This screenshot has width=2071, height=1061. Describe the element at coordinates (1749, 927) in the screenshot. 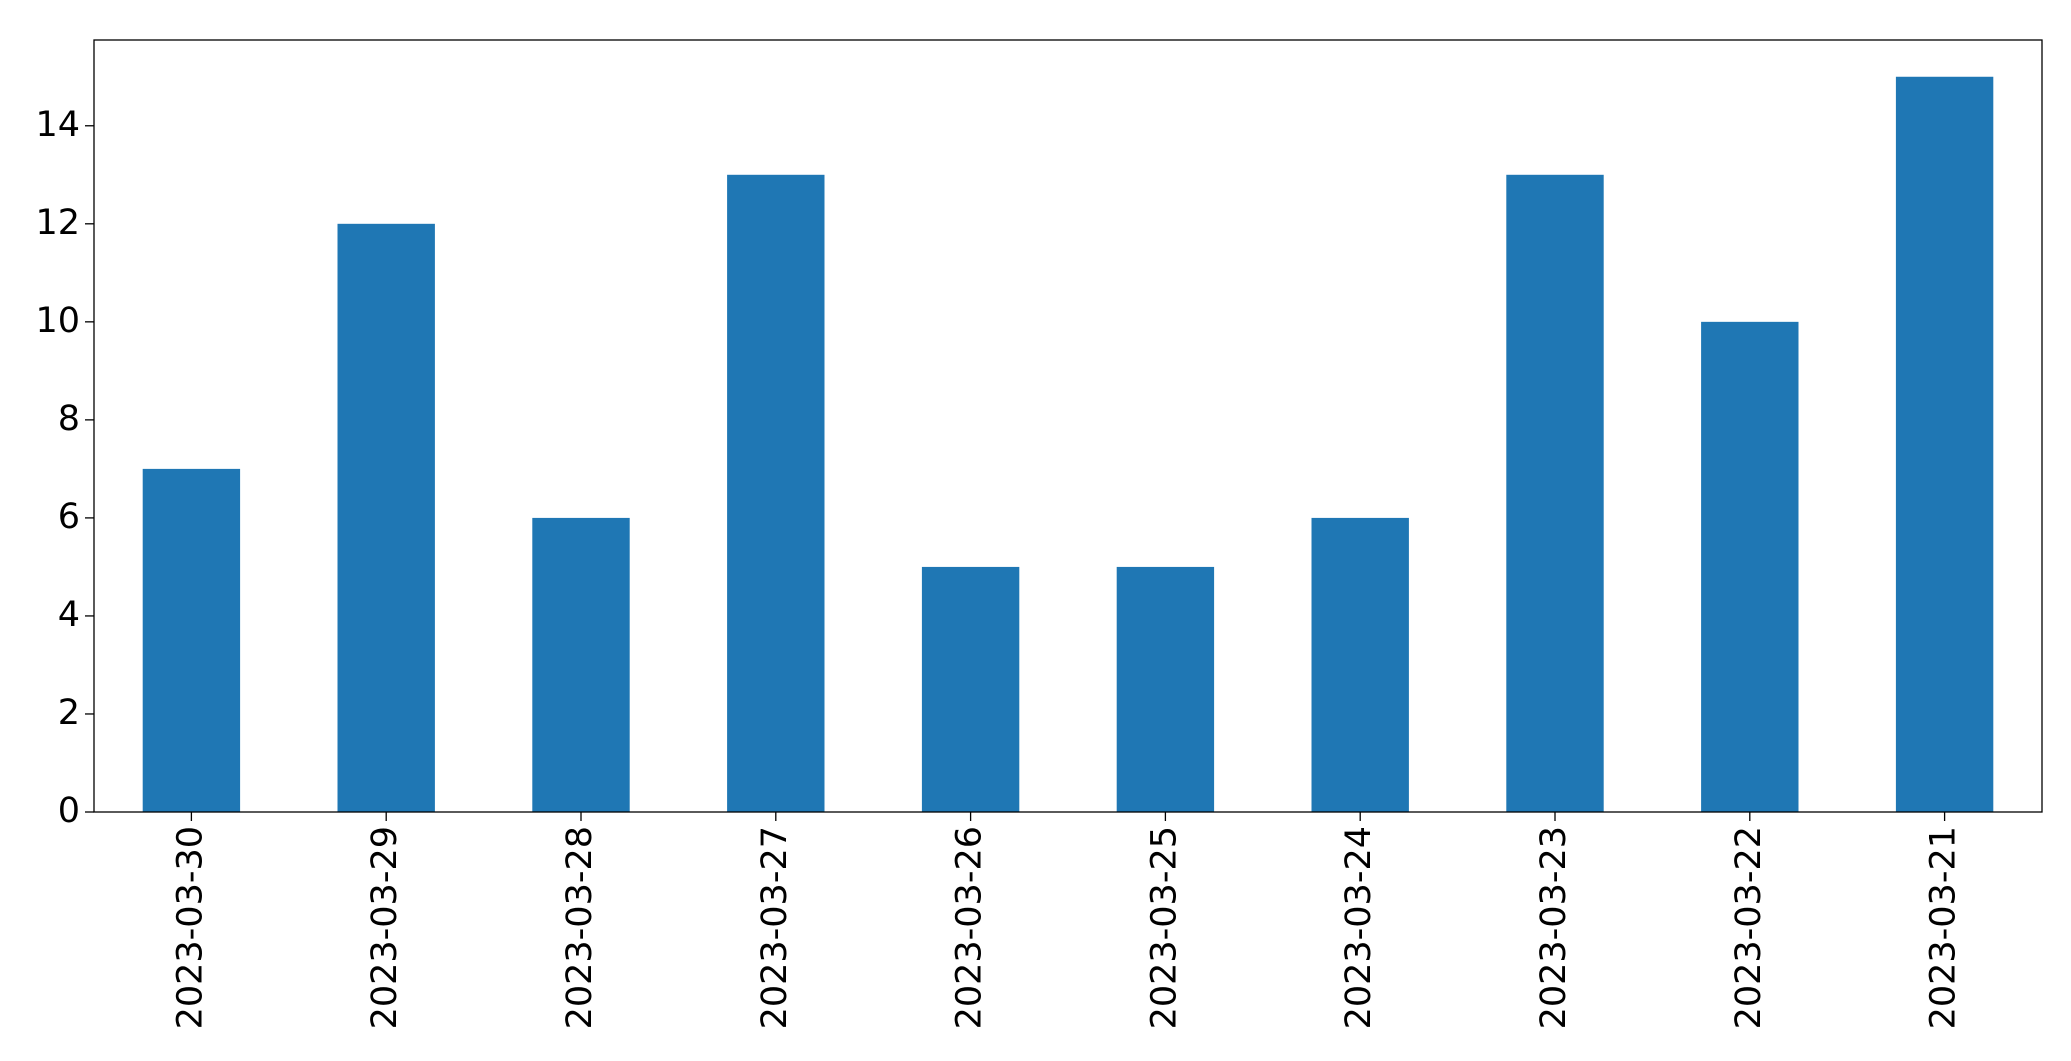

I see `x-tick-label: 2023-03-22` at that location.